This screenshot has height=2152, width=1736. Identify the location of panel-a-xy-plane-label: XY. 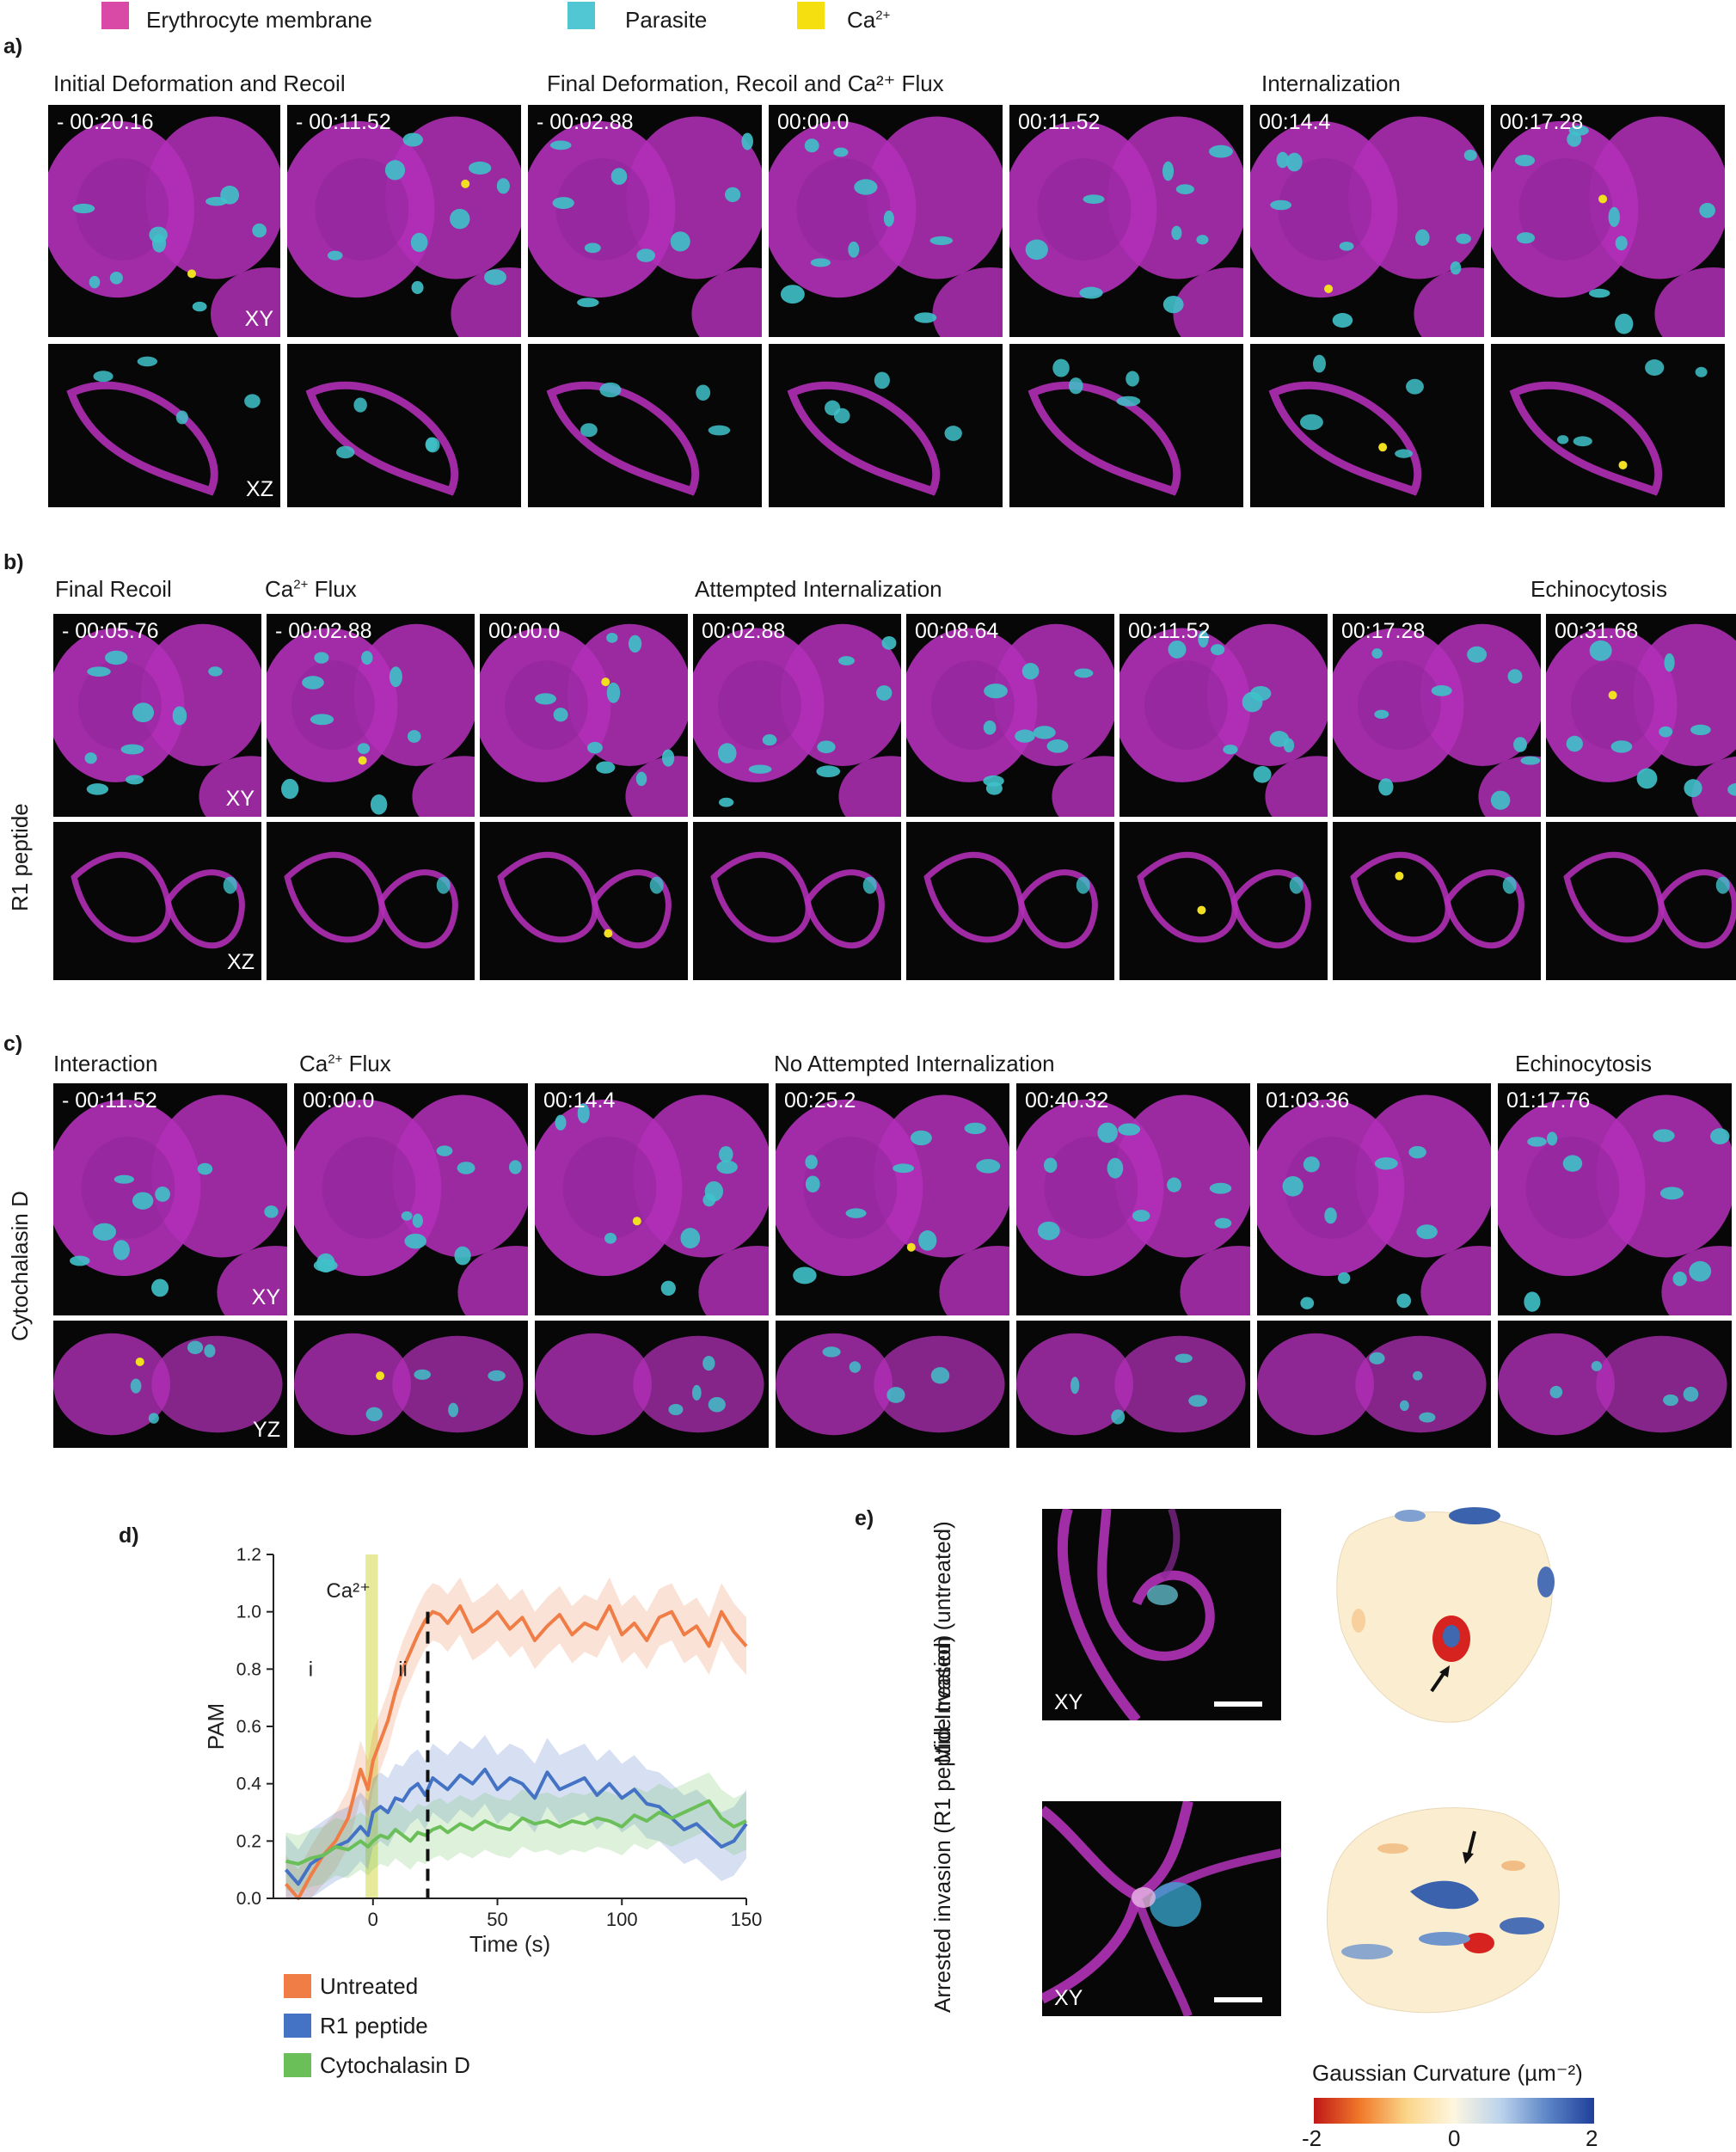
(258, 319).